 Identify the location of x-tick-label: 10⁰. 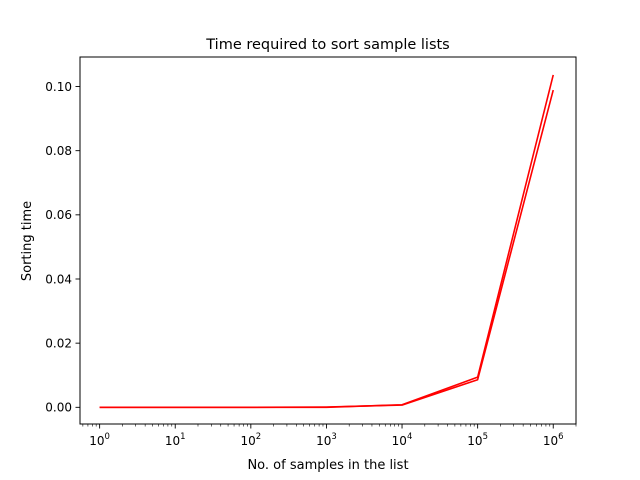
(99, 440).